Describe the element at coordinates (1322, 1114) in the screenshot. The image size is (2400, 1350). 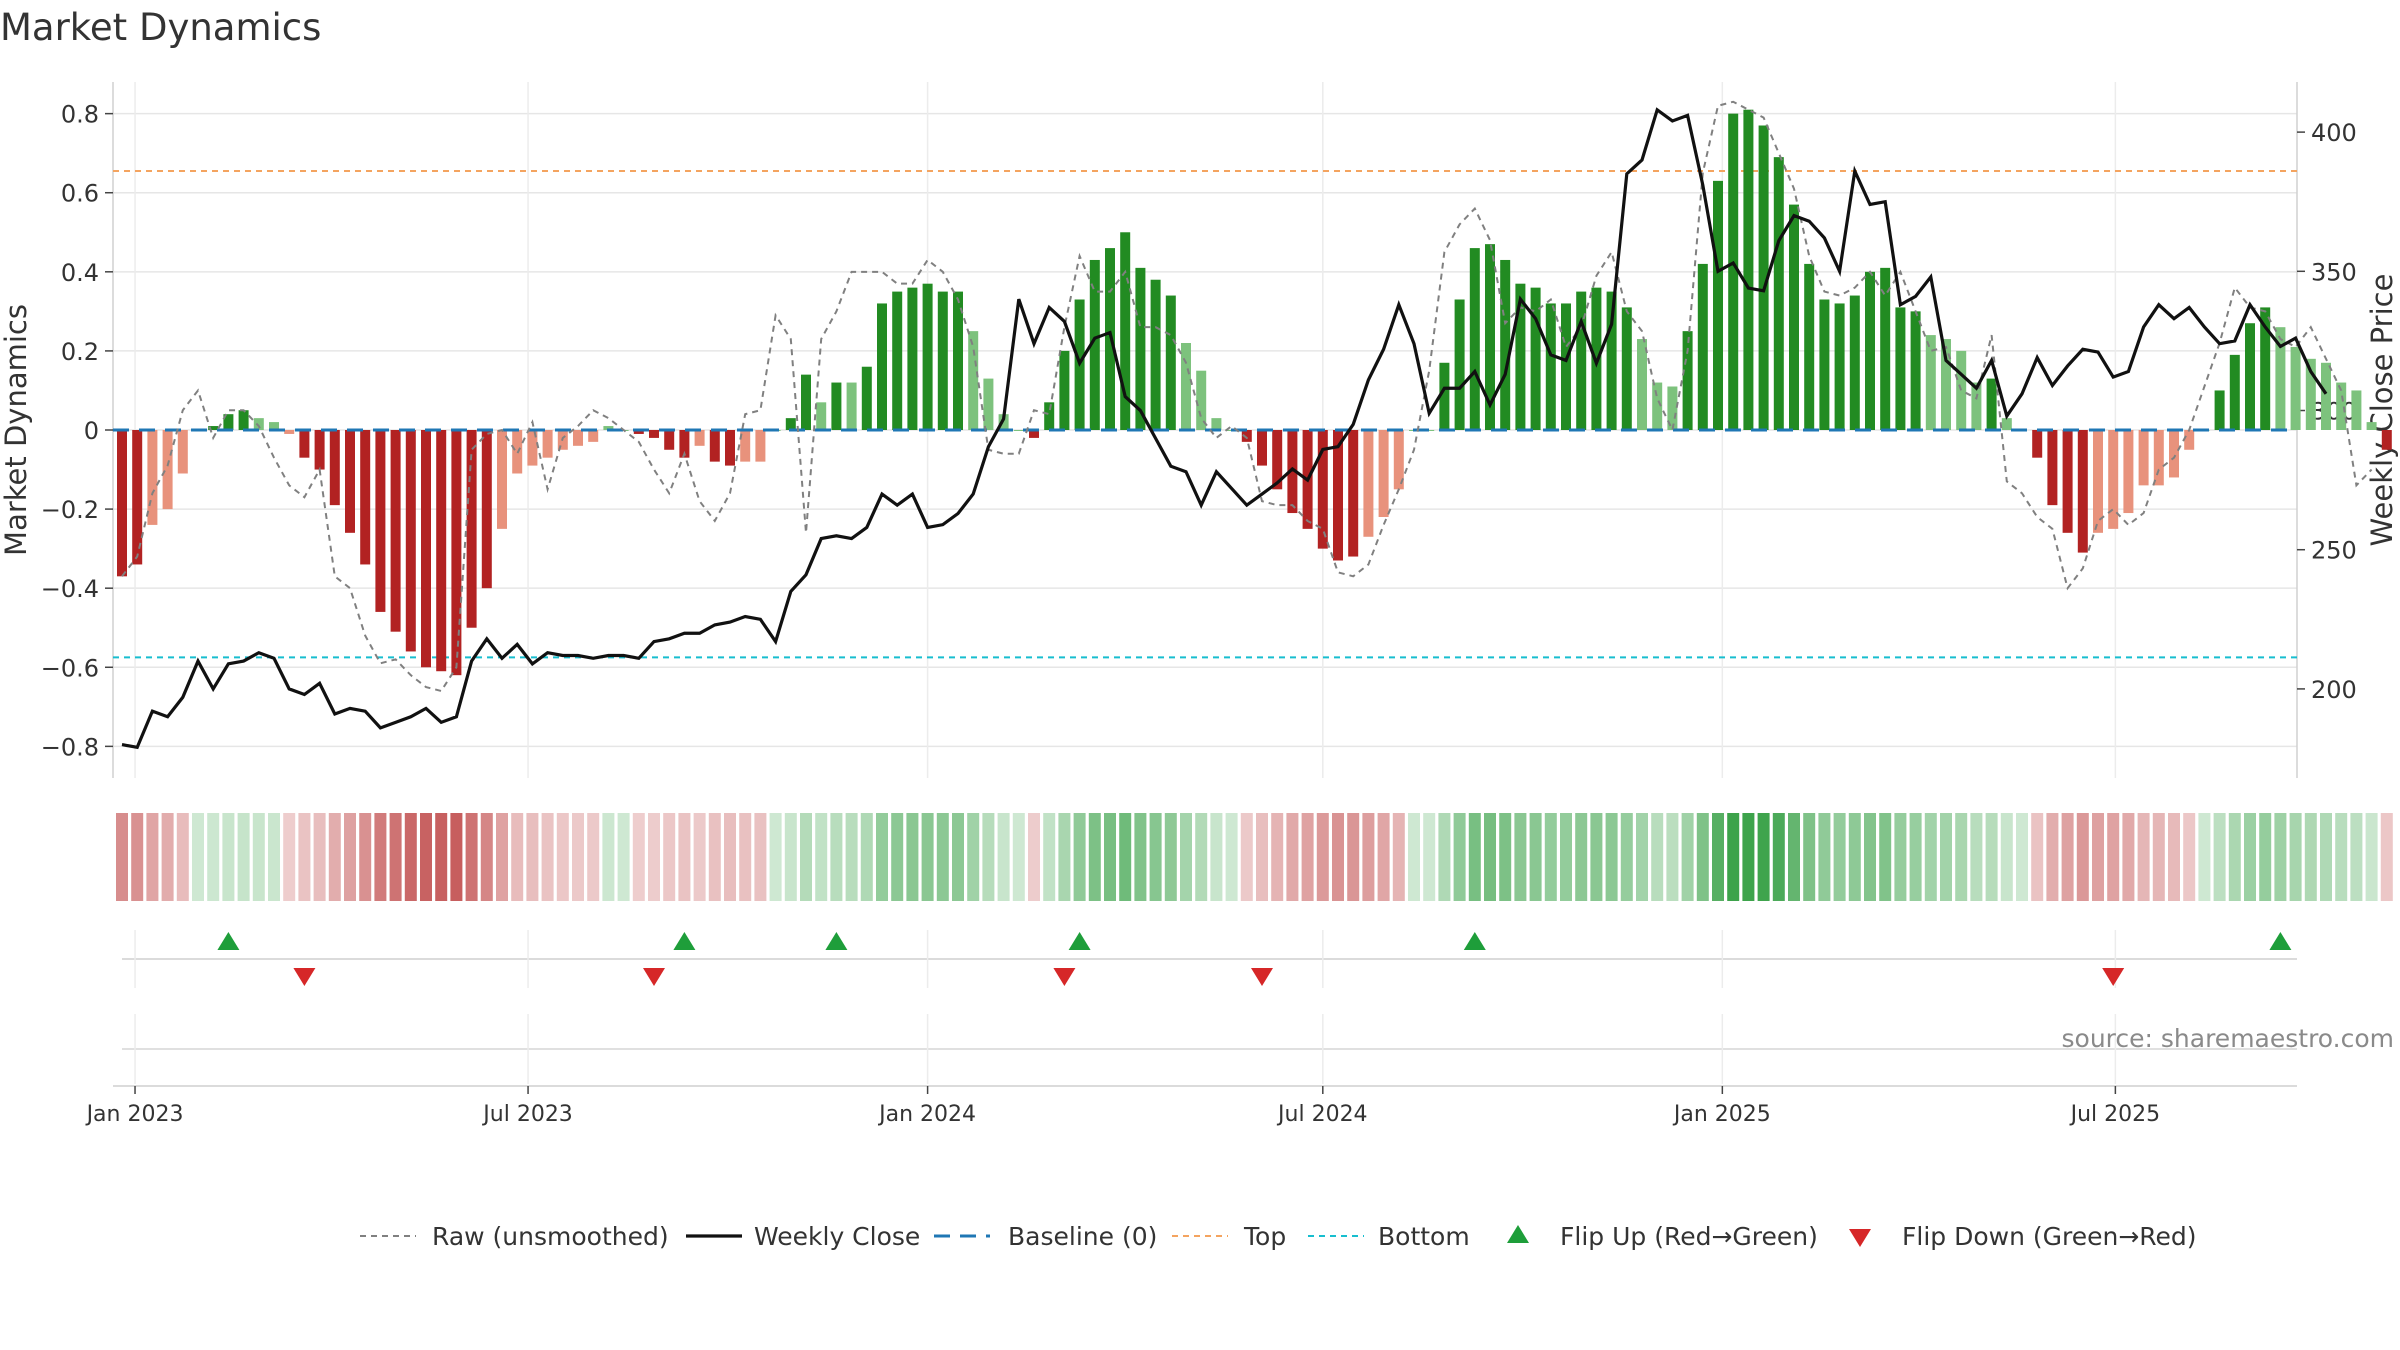
I see `x-tick-label: Jul 2024` at that location.